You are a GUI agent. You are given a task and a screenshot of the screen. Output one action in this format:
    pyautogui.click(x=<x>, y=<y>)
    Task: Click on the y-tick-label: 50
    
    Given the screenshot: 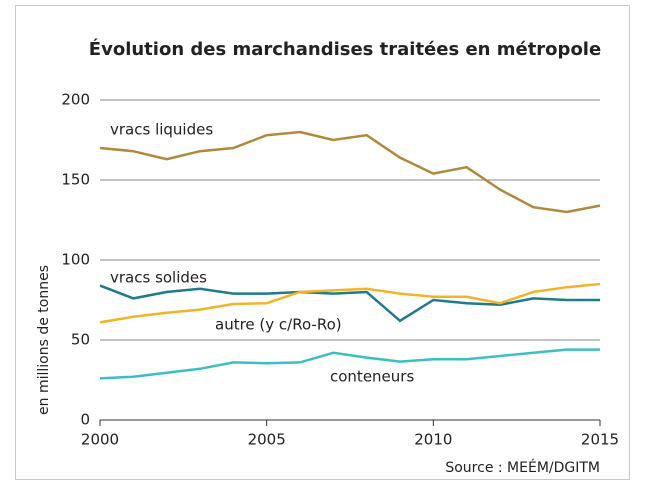 What is the action you would take?
    pyautogui.click(x=80, y=340)
    